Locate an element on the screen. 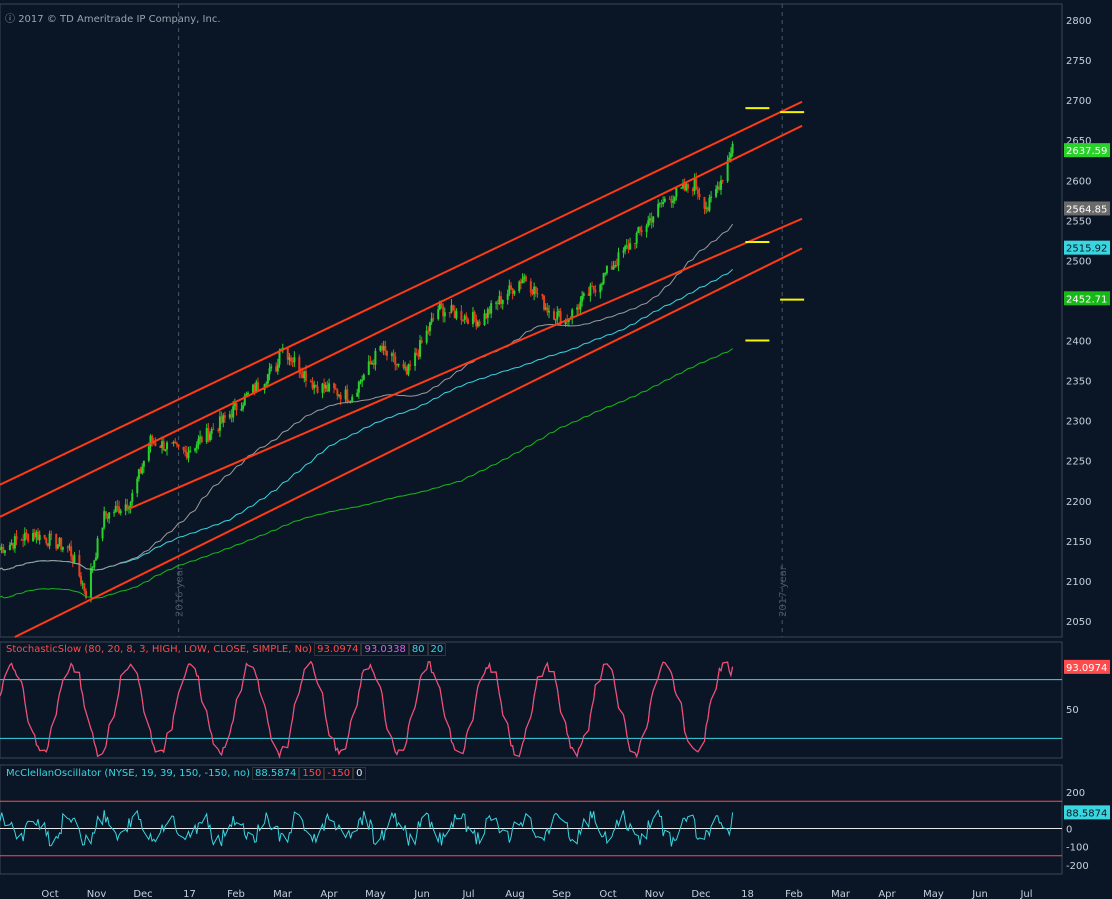 This screenshot has width=1112, height=899. stoch-tick: 50 is located at coordinates (1072, 710).